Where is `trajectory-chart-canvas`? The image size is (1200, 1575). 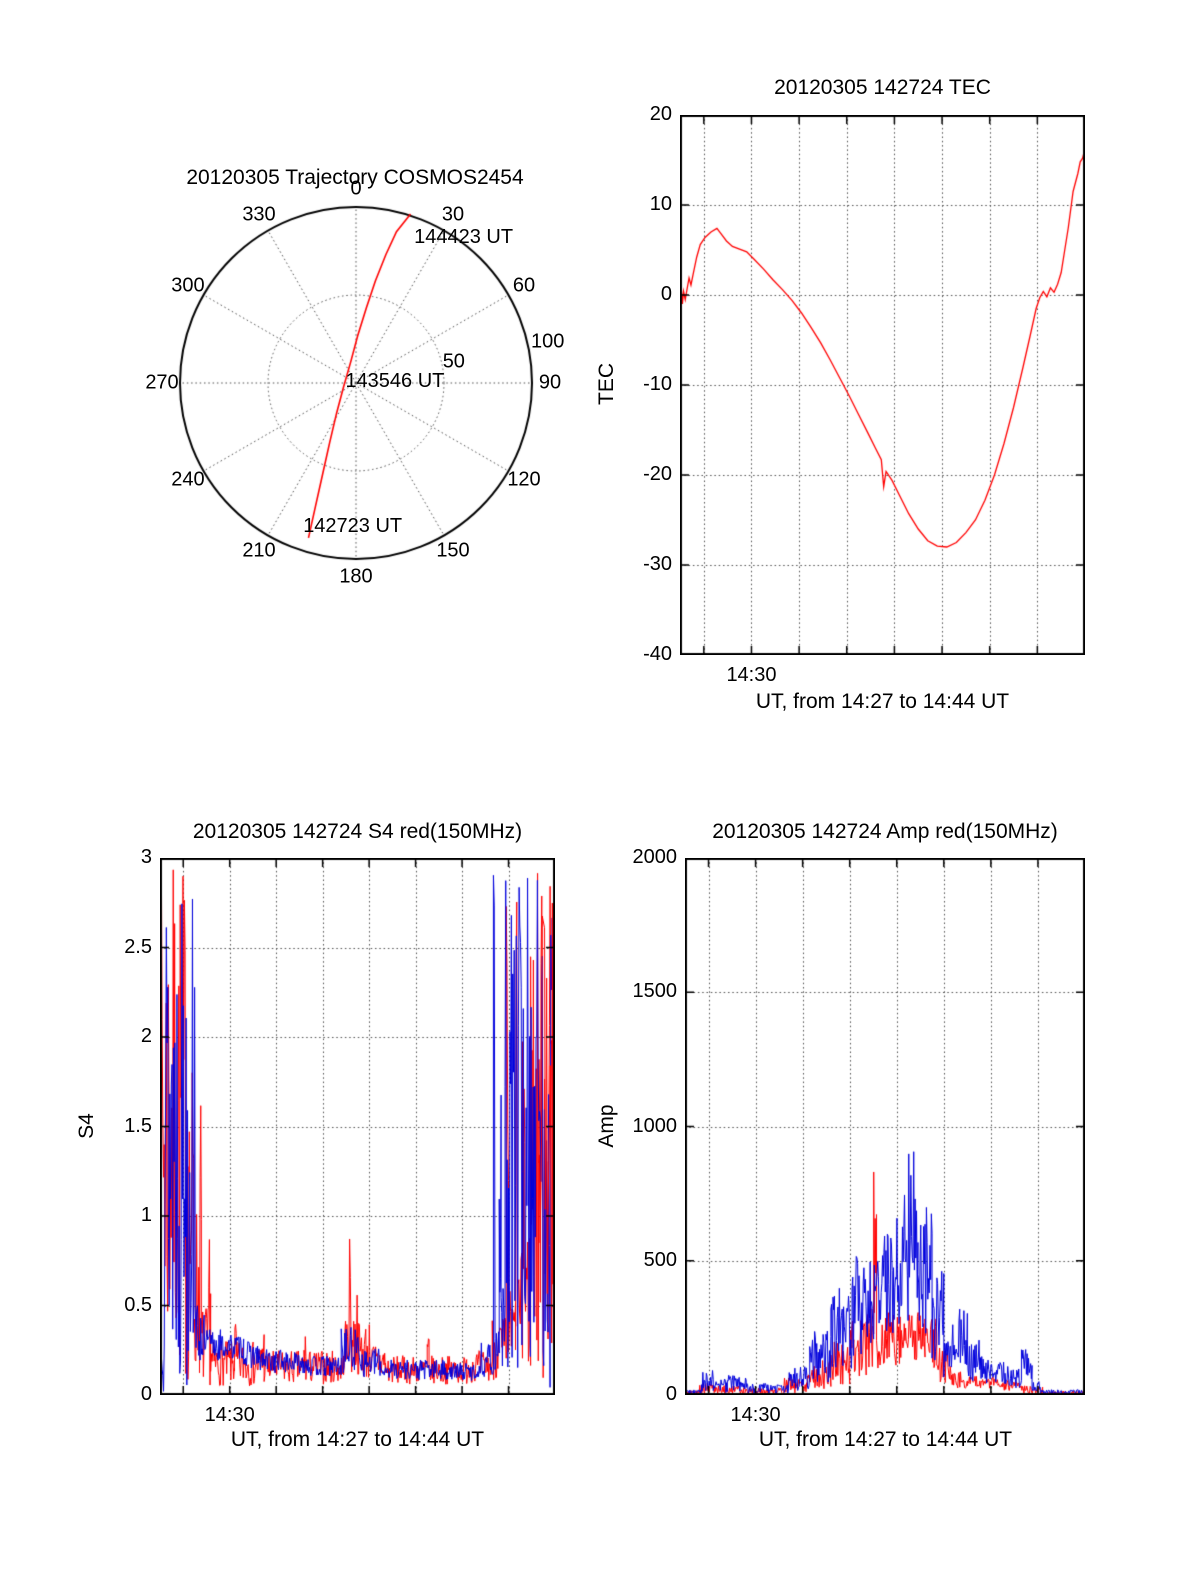
trajectory-chart-canvas is located at coordinates (355, 385).